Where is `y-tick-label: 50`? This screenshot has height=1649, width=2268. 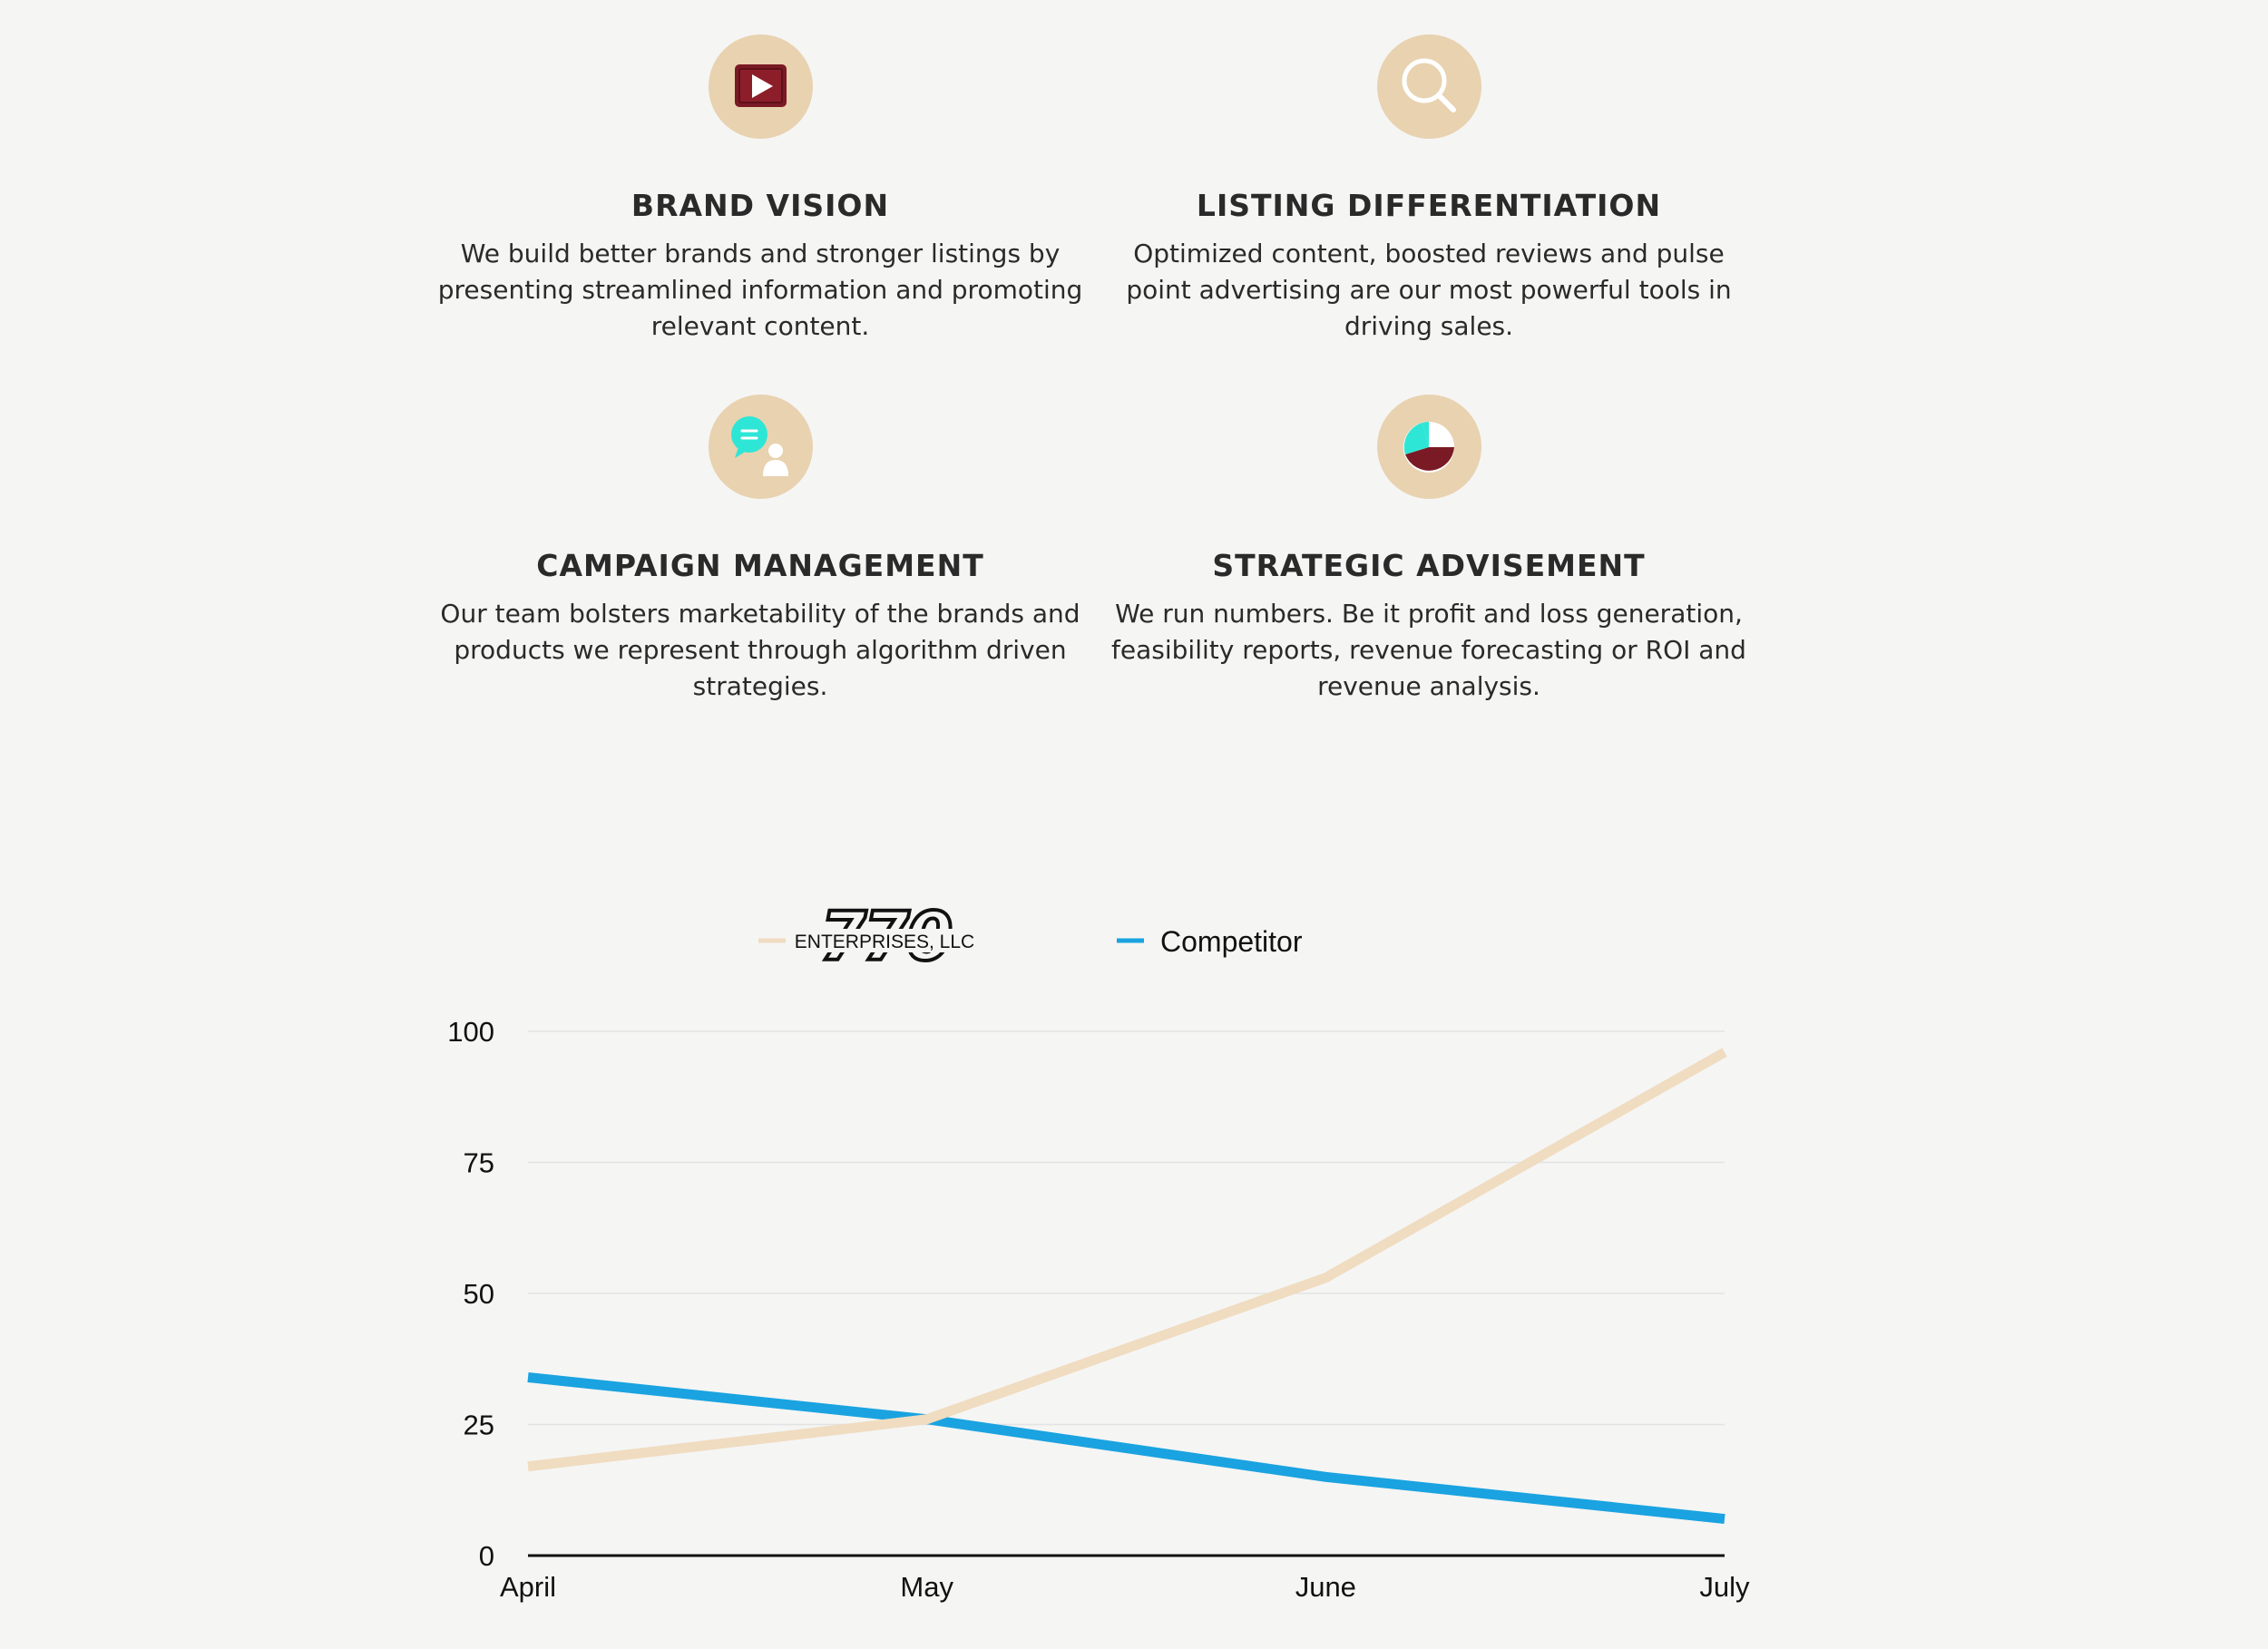 y-tick-label: 50 is located at coordinates (479, 1294).